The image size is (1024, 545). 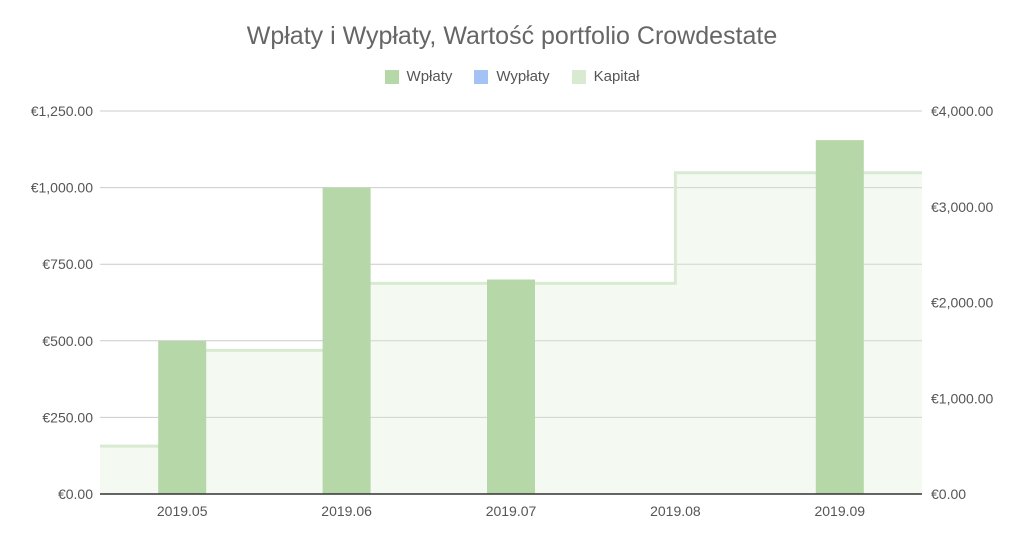 I want to click on legend-item-wyplaty: Wypłaty, so click(x=512, y=76).